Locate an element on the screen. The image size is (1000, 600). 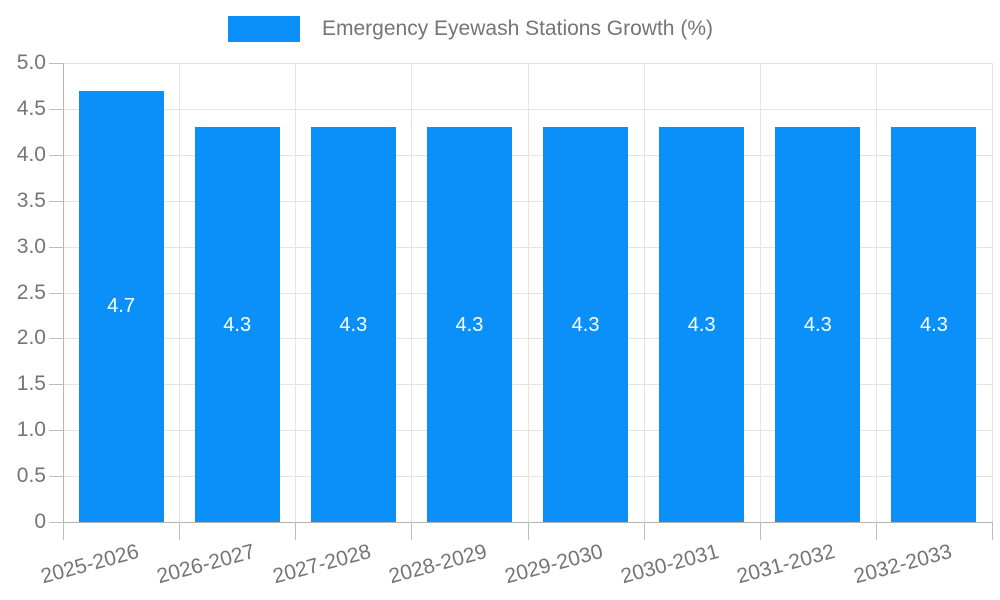
legend-label: Emergency Eyewash Stations Growth (%) is located at coordinates (517, 28).